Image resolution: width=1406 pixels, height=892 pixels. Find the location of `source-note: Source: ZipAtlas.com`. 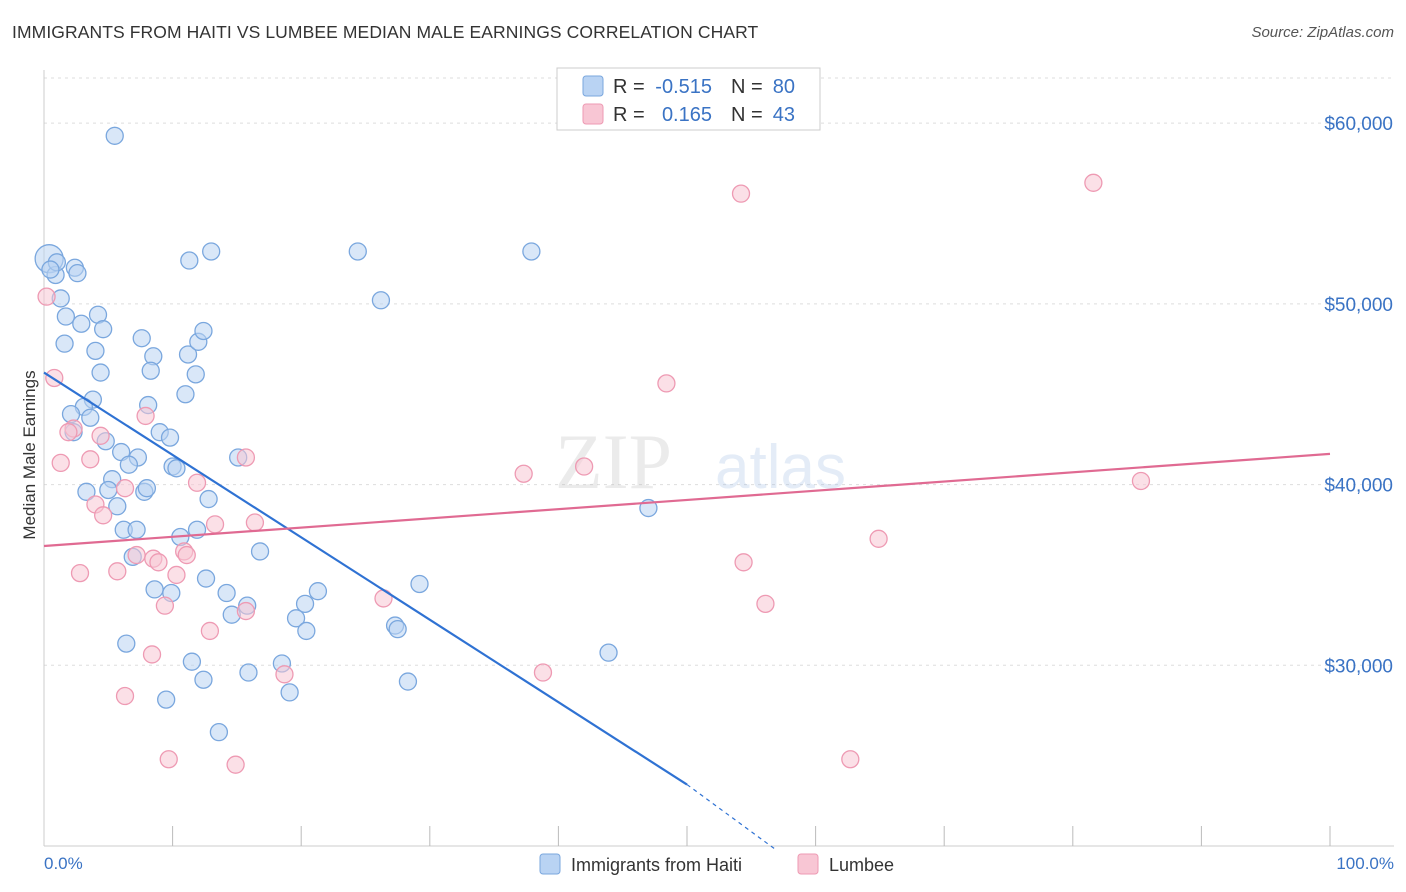

source-note: Source: ZipAtlas.com is located at coordinates (1322, 32).